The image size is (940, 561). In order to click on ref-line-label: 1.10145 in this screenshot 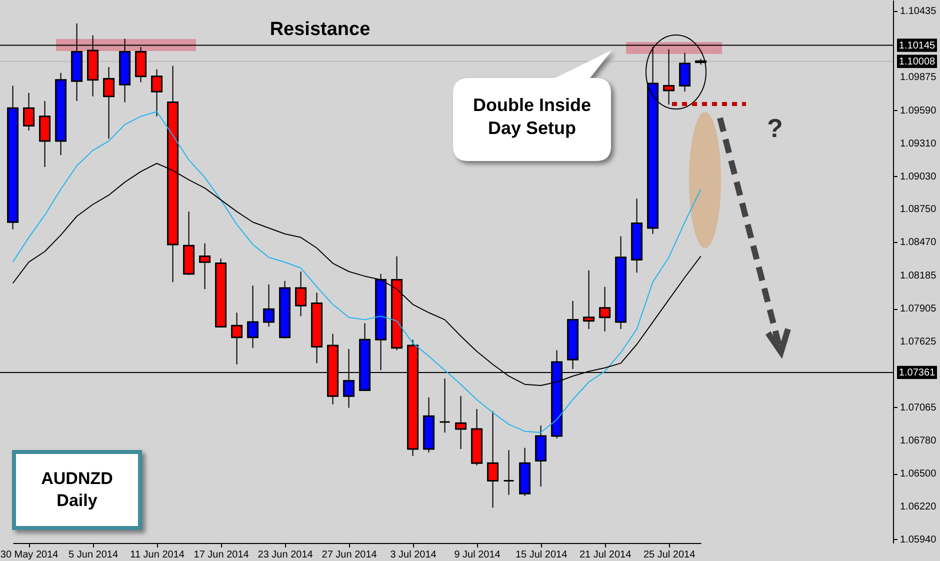, I will do `click(917, 46)`.